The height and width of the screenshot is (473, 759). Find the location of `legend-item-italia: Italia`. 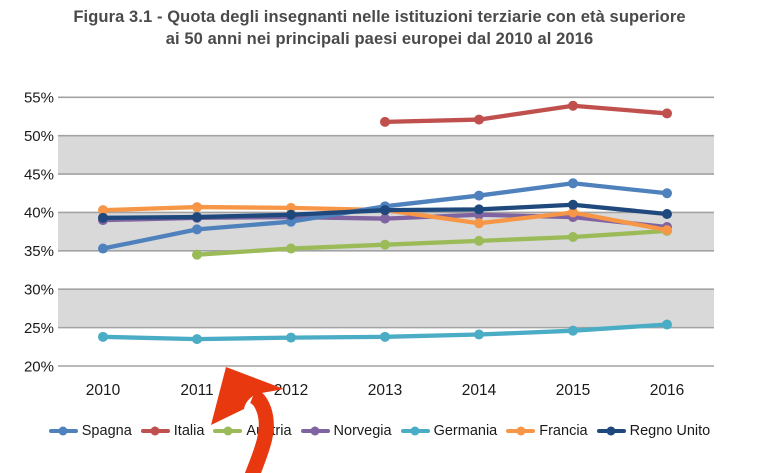

legend-item-italia: Italia is located at coordinates (172, 431).